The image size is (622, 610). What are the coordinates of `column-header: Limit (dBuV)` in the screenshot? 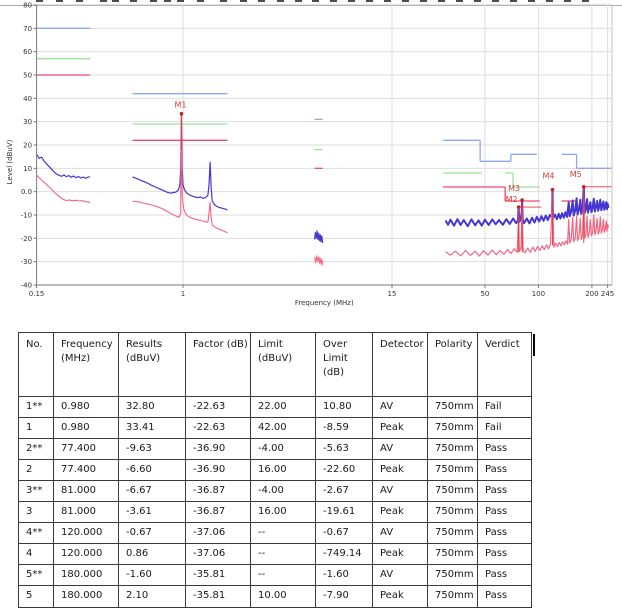 It's located at (283, 365).